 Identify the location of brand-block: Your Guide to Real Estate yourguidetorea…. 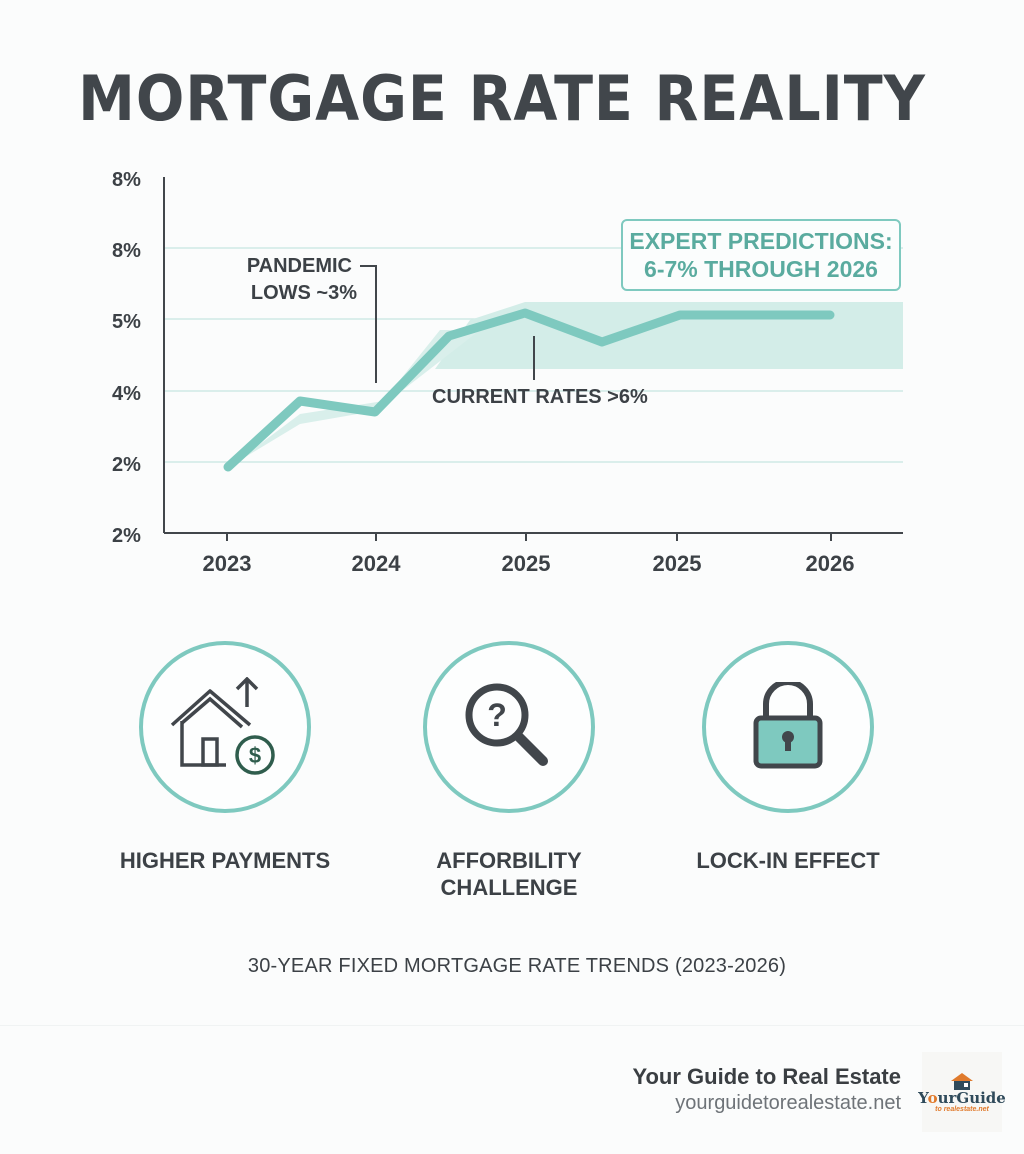
(766, 1089).